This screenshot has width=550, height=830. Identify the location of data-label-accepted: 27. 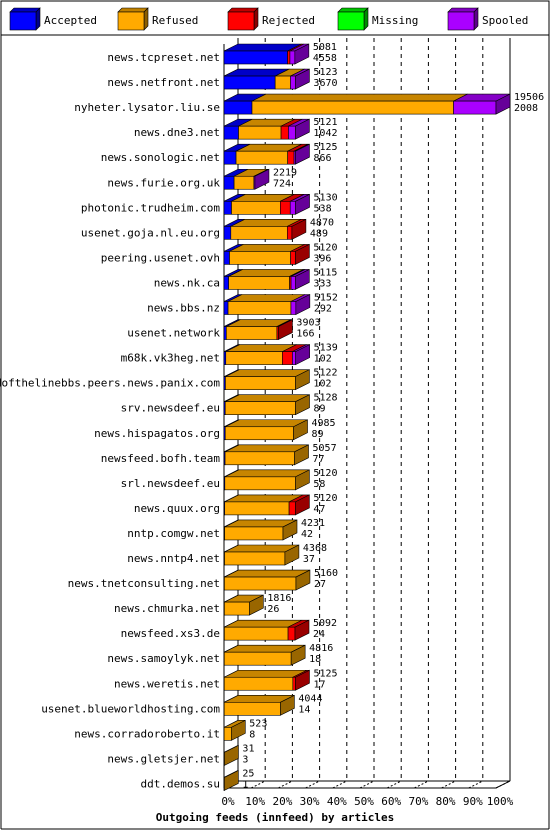
(320, 584).